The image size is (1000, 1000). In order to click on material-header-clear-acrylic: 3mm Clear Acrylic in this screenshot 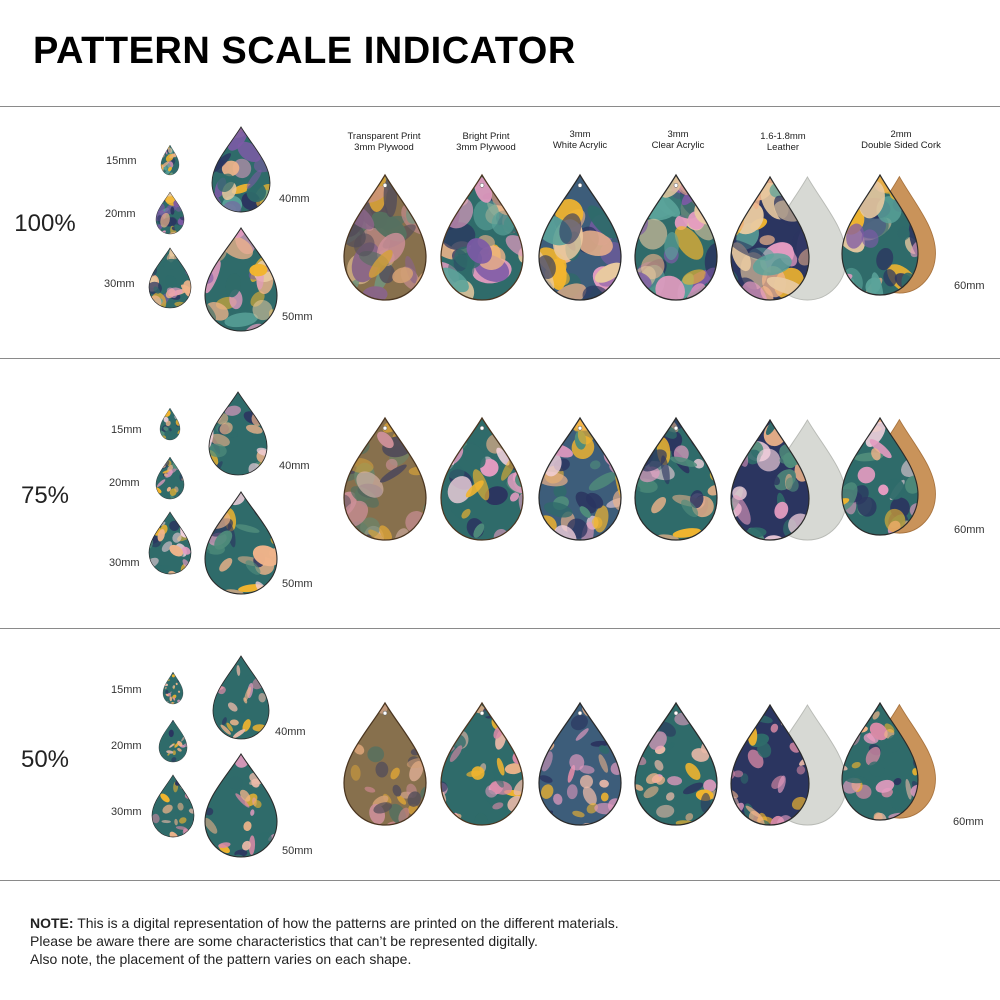, I will do `click(678, 140)`.